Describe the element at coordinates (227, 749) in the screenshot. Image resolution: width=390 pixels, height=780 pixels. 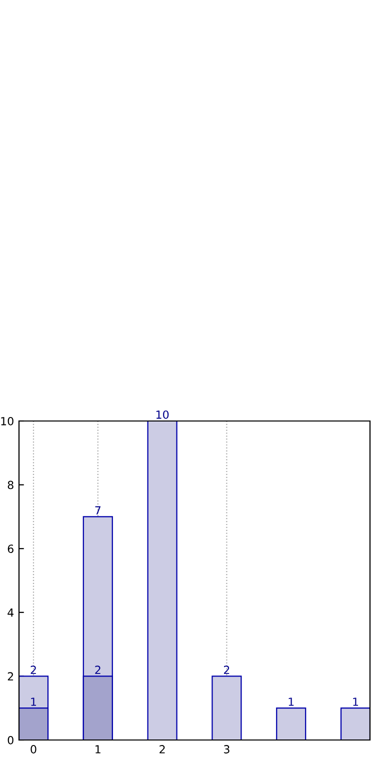
I see `x-tick-label: 3` at that location.